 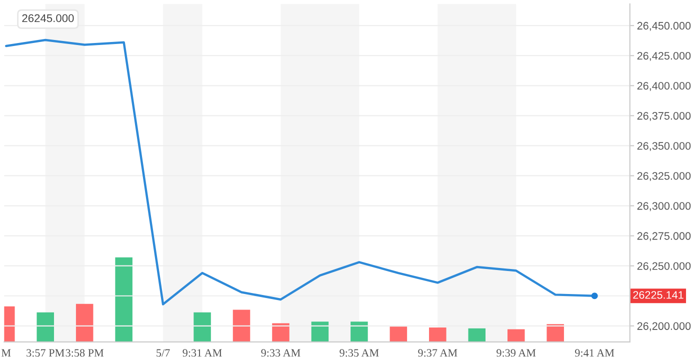 I want to click on y-tick-label: 26,200.000, so click(x=664, y=327).